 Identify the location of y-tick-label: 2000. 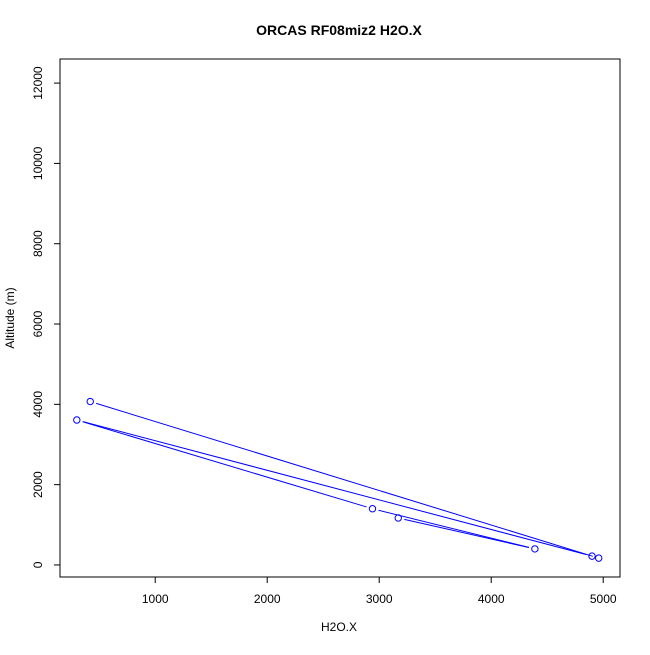
(38, 484).